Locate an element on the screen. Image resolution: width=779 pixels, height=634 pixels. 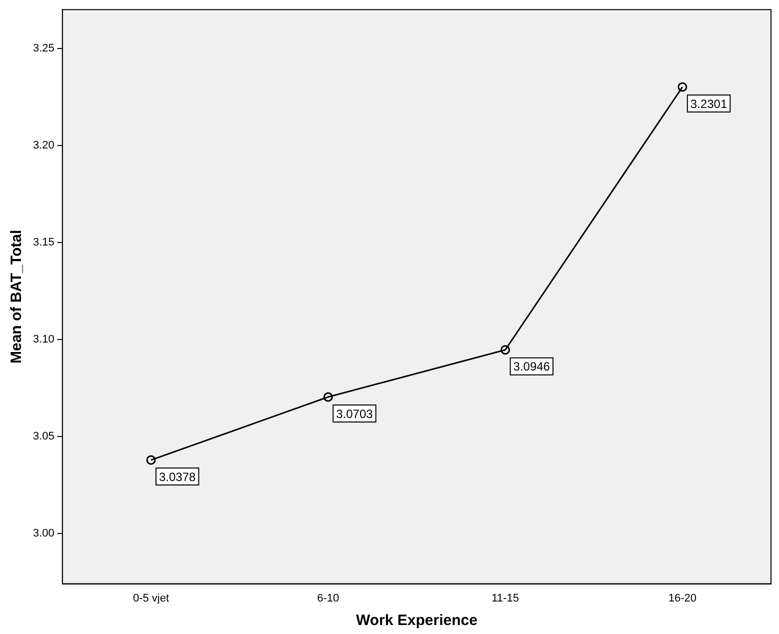
x-tick-label: 11-15 is located at coordinates (505, 598).